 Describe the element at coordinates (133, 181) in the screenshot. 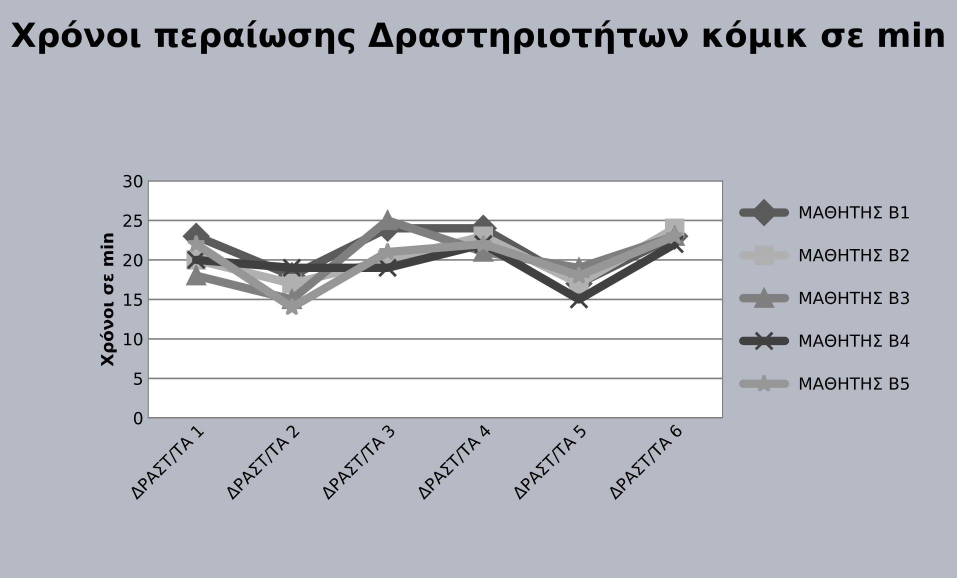

I see `y-tick-label: 30` at that location.